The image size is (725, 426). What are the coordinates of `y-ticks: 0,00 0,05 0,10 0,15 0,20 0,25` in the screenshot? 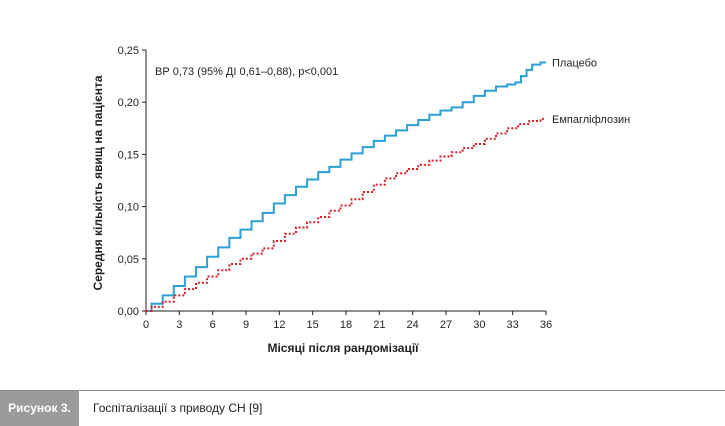 It's located at (132, 181).